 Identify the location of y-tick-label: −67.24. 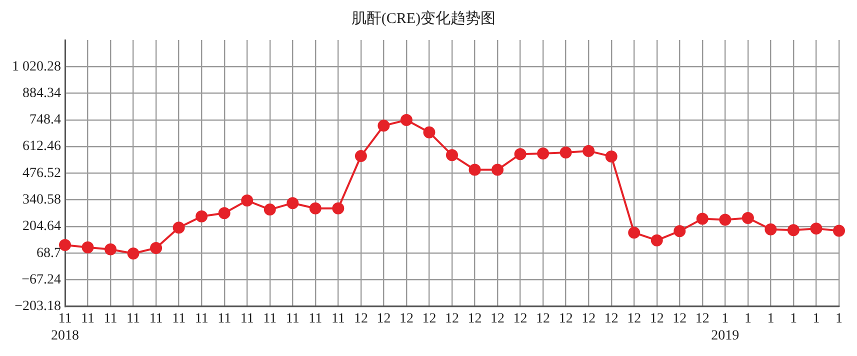
(41, 280).